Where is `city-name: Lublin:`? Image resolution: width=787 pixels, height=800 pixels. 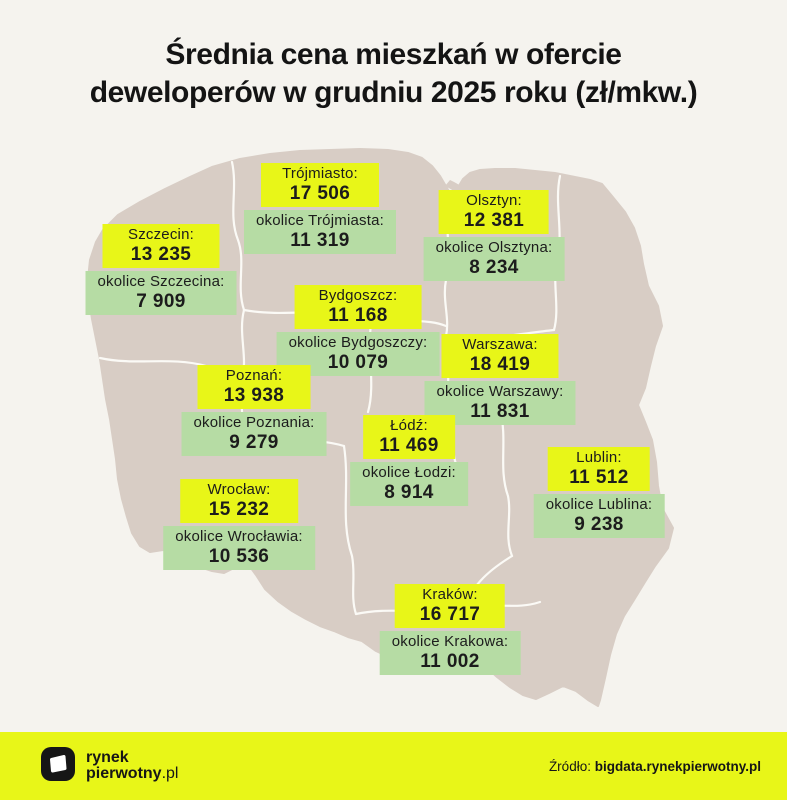 city-name: Lublin: is located at coordinates (599, 457).